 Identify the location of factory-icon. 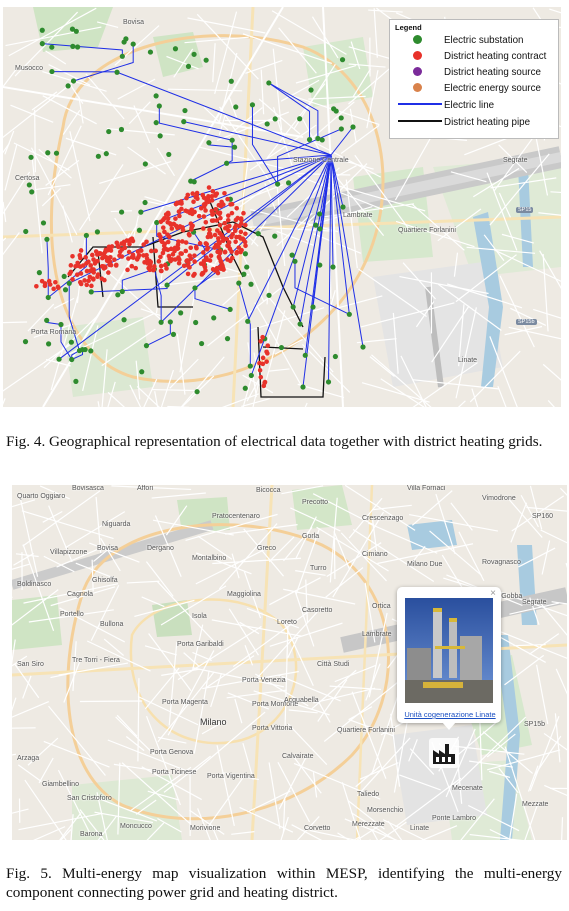
(444, 753).